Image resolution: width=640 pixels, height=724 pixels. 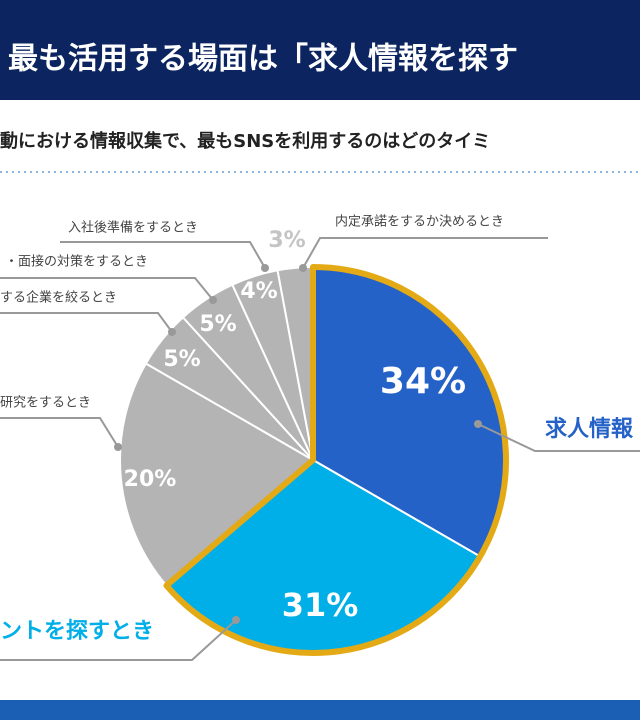 What do you see at coordinates (258, 291) in the screenshot?
I see `value-label: 4%` at bounding box center [258, 291].